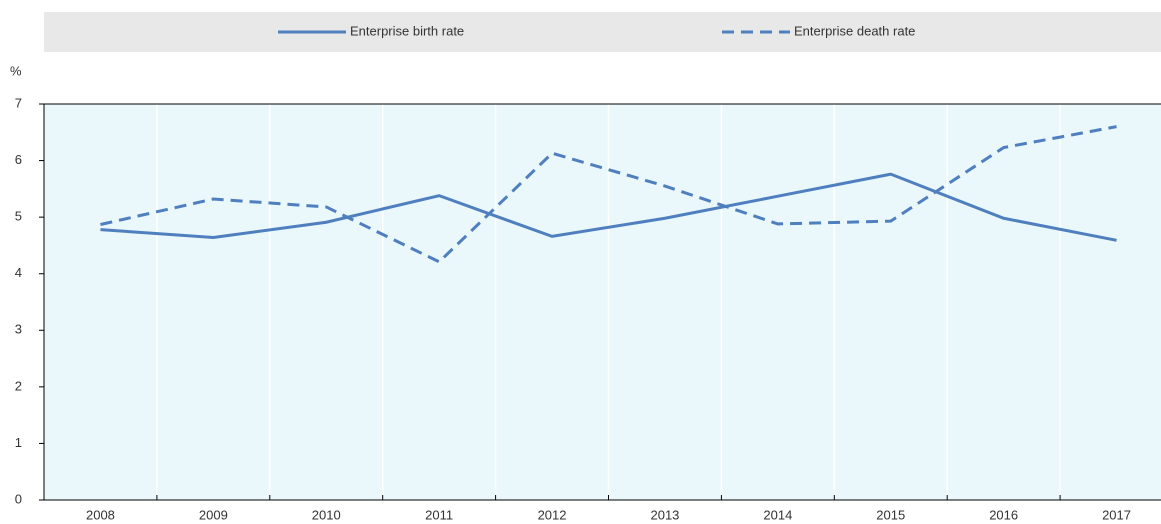 The height and width of the screenshot is (524, 1161). What do you see at coordinates (890, 514) in the screenshot?
I see `x-tick-label: 2015` at bounding box center [890, 514].